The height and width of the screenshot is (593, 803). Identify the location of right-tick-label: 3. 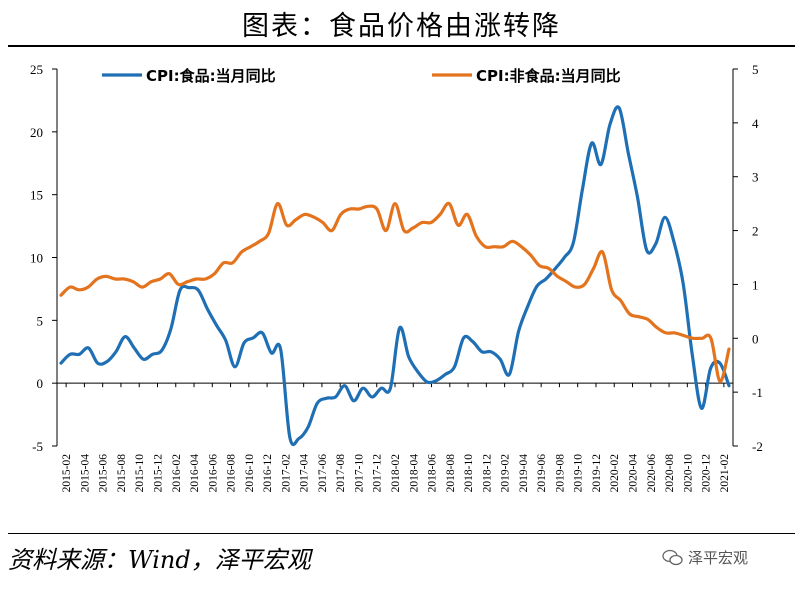
(755, 177).